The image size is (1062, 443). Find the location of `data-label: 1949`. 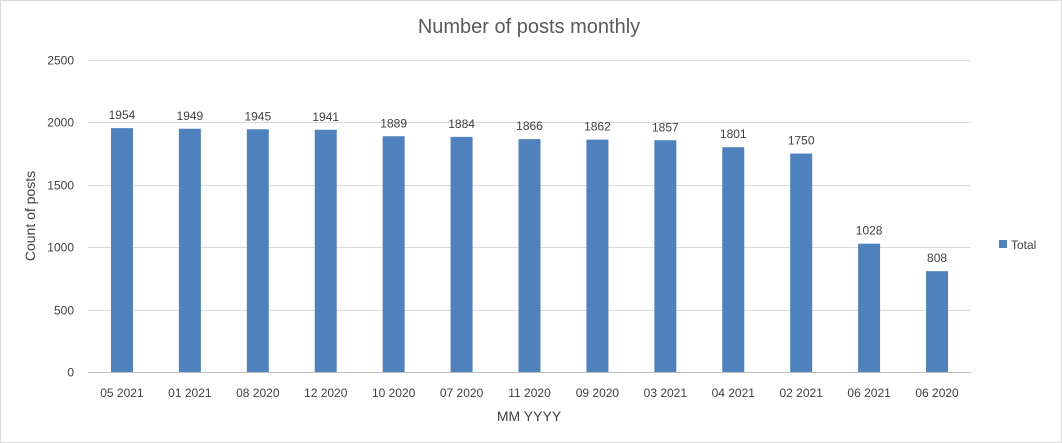

data-label: 1949 is located at coordinates (190, 116).